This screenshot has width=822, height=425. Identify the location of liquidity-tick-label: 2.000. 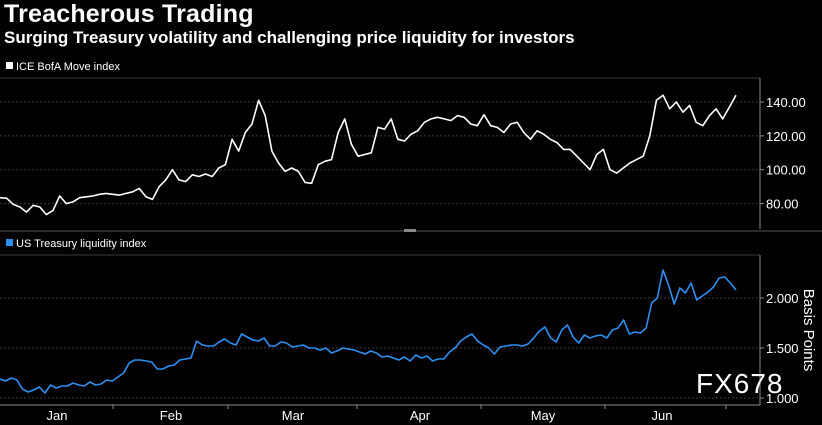
(782, 298).